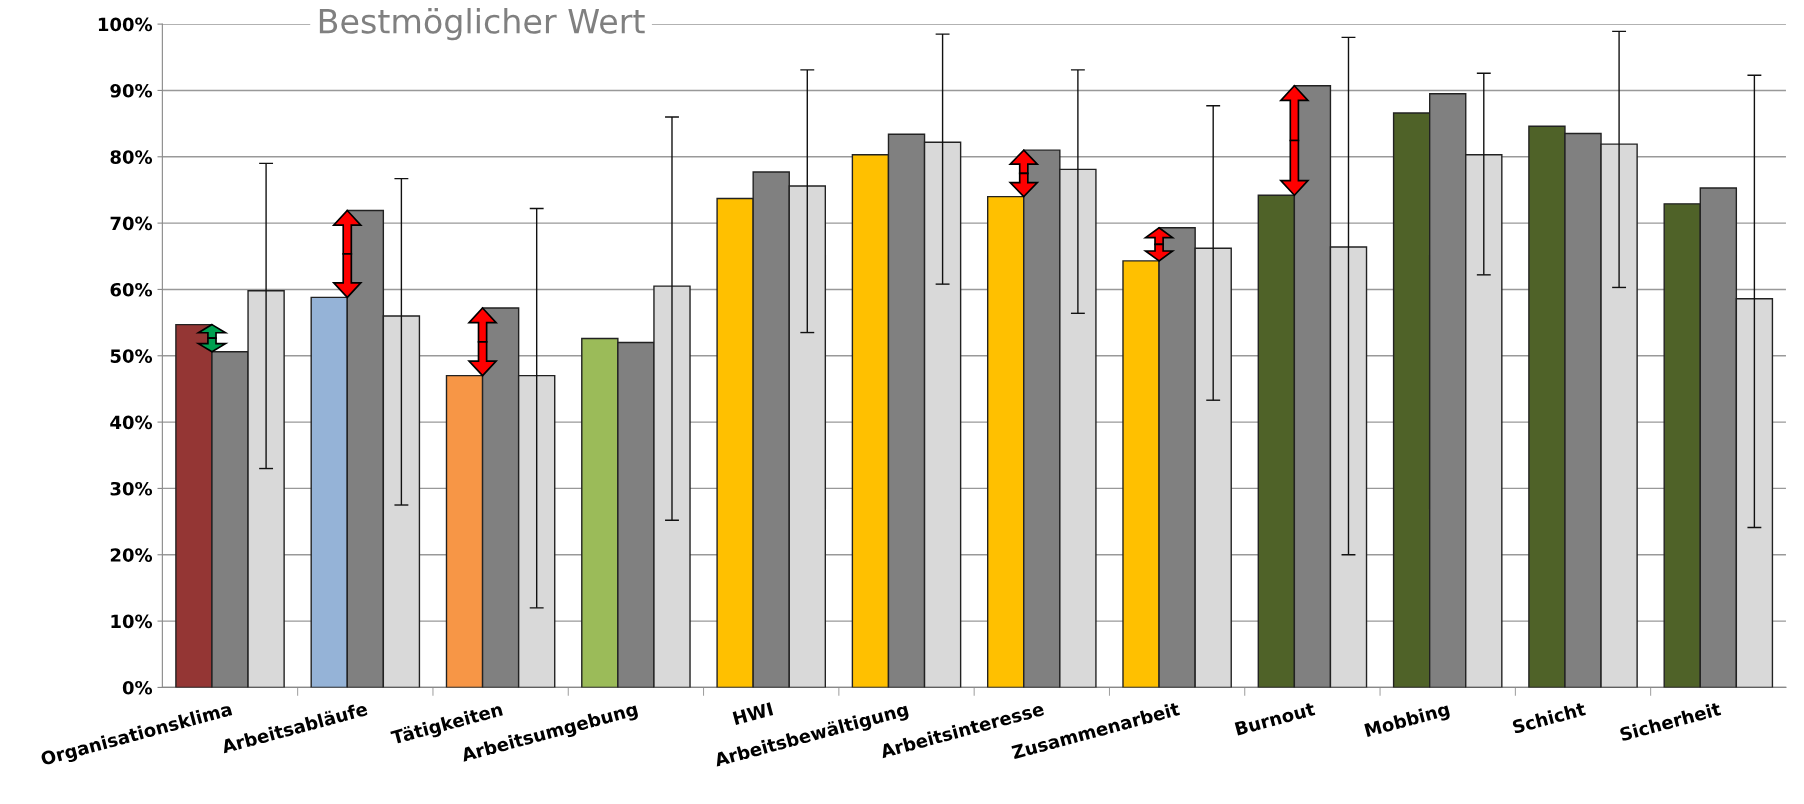 The width and height of the screenshot is (1804, 804). I want to click on x-tick-label: Schicht, so click(1549, 717).